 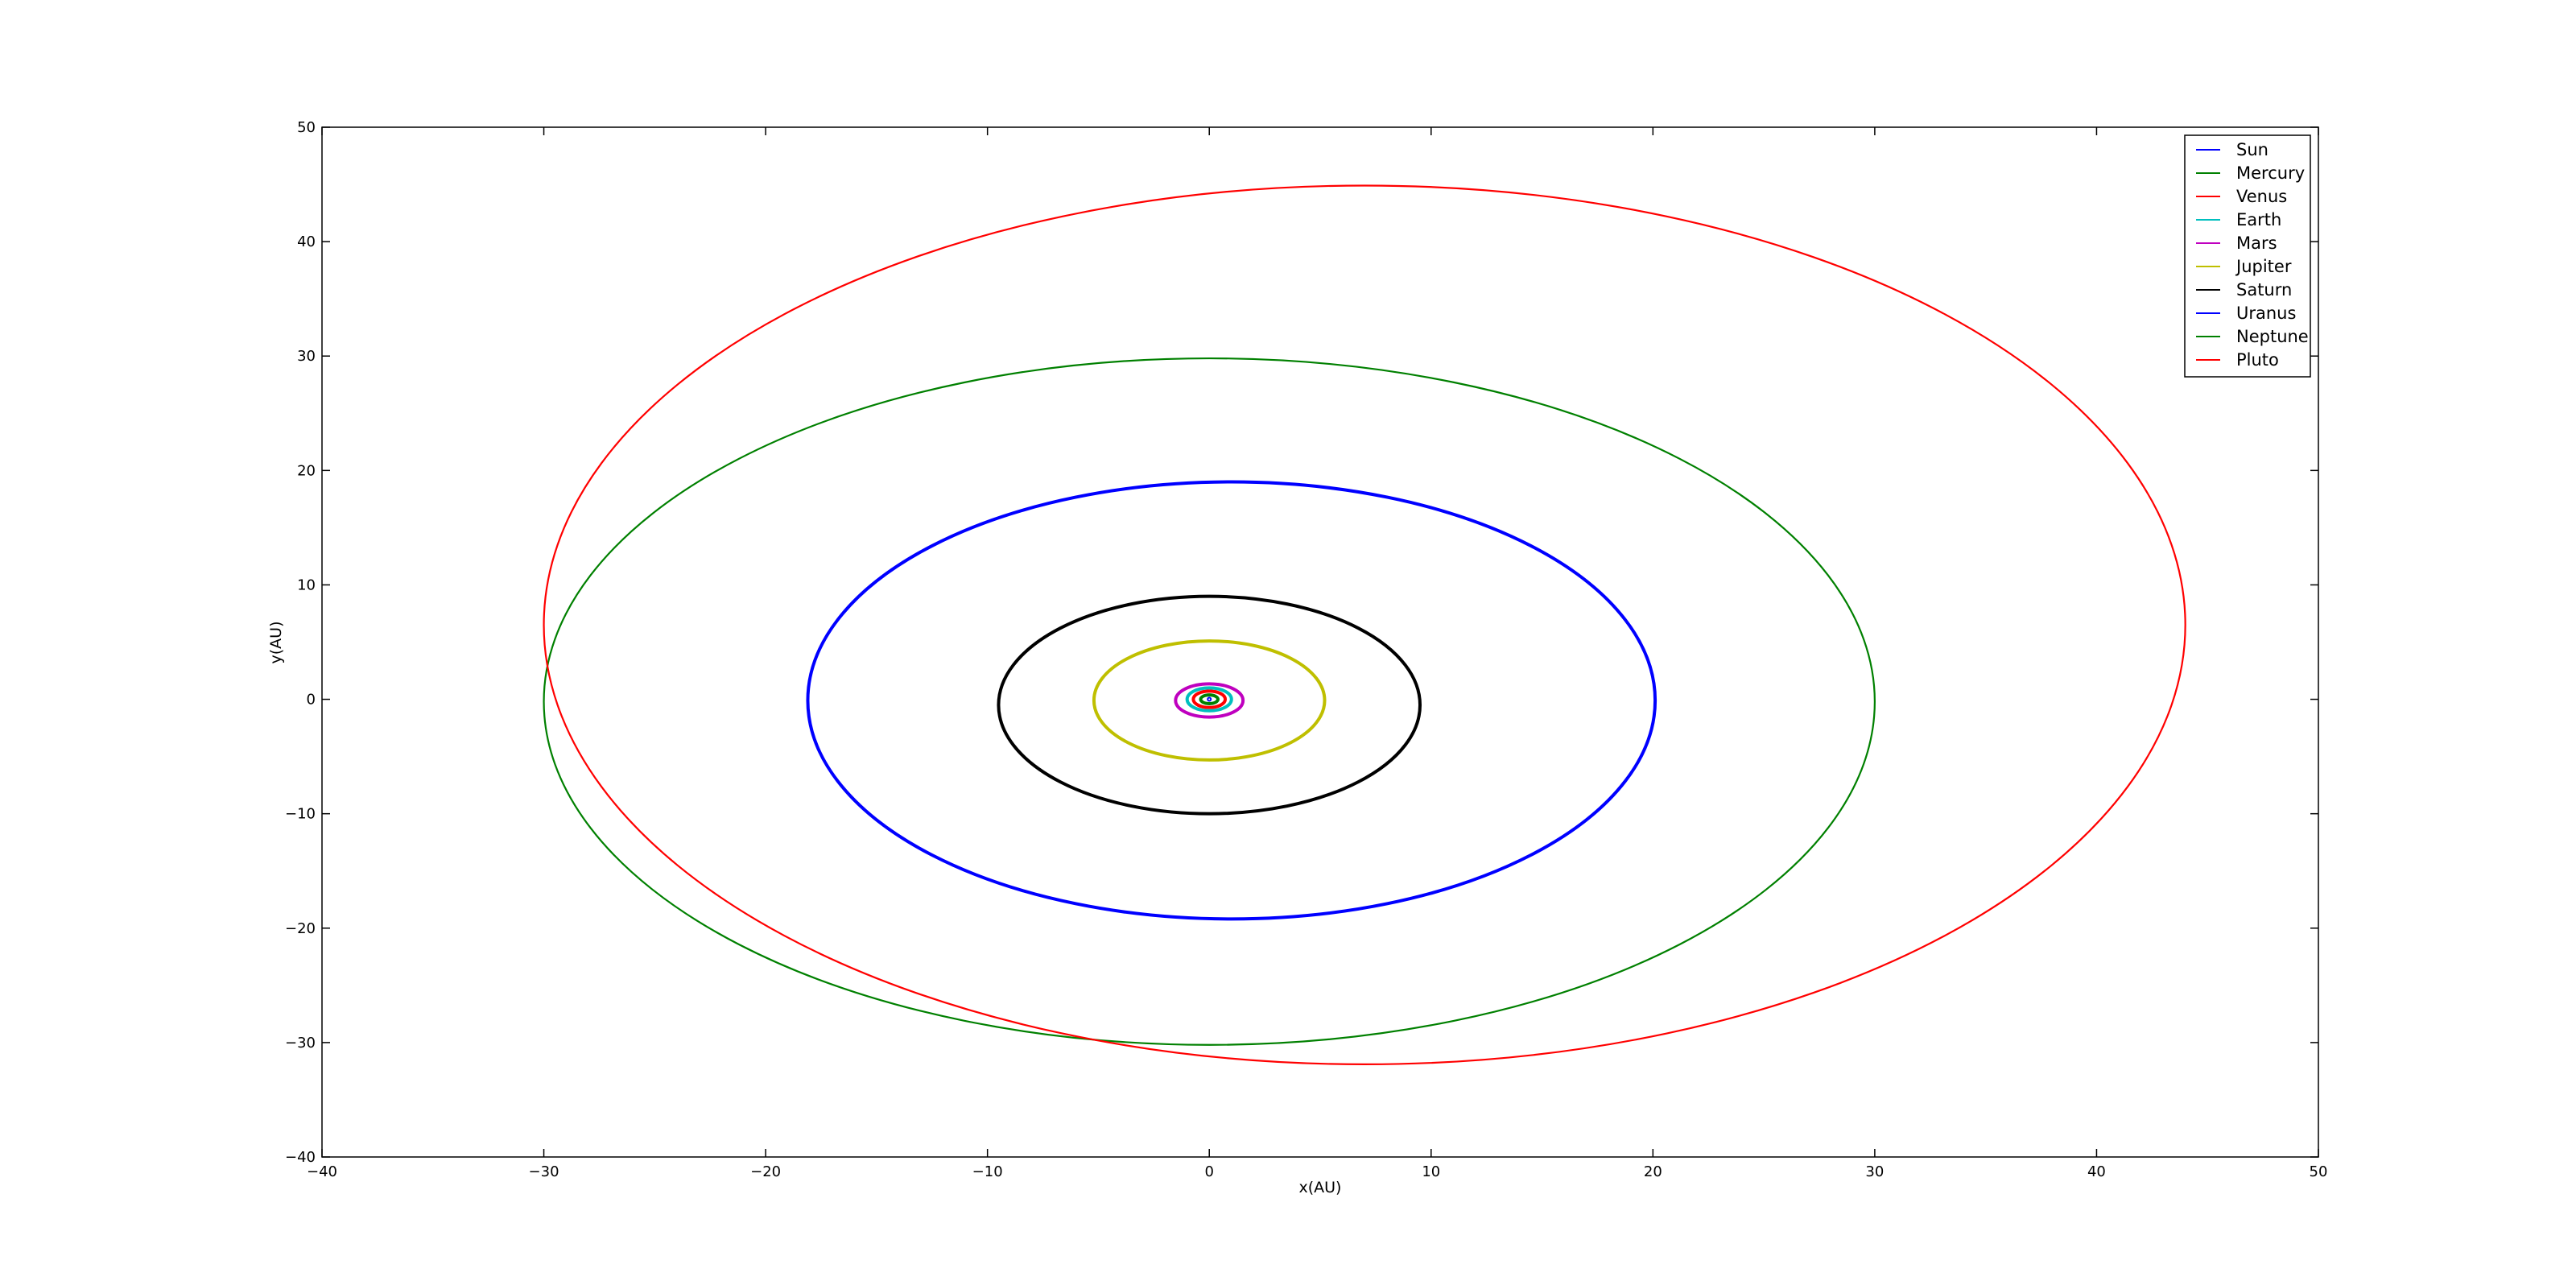 What do you see at coordinates (306, 470) in the screenshot?
I see `y-tick-label: 20` at bounding box center [306, 470].